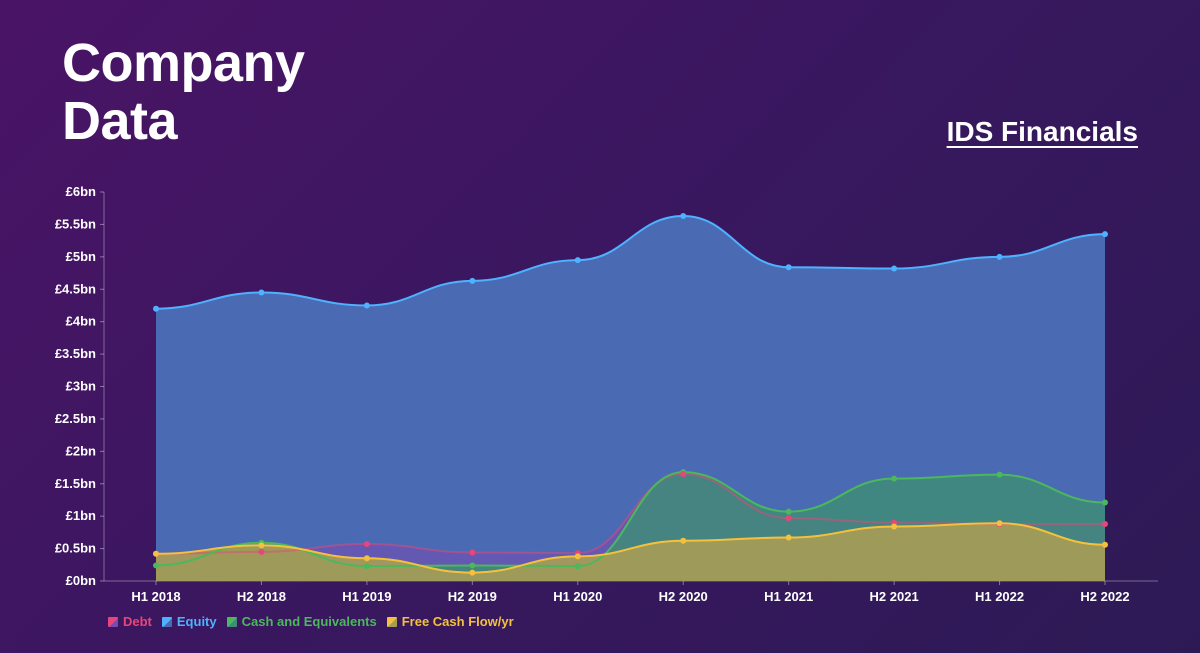 This screenshot has width=1200, height=653. What do you see at coordinates (630, 514) in the screenshot?
I see `debt-line` at bounding box center [630, 514].